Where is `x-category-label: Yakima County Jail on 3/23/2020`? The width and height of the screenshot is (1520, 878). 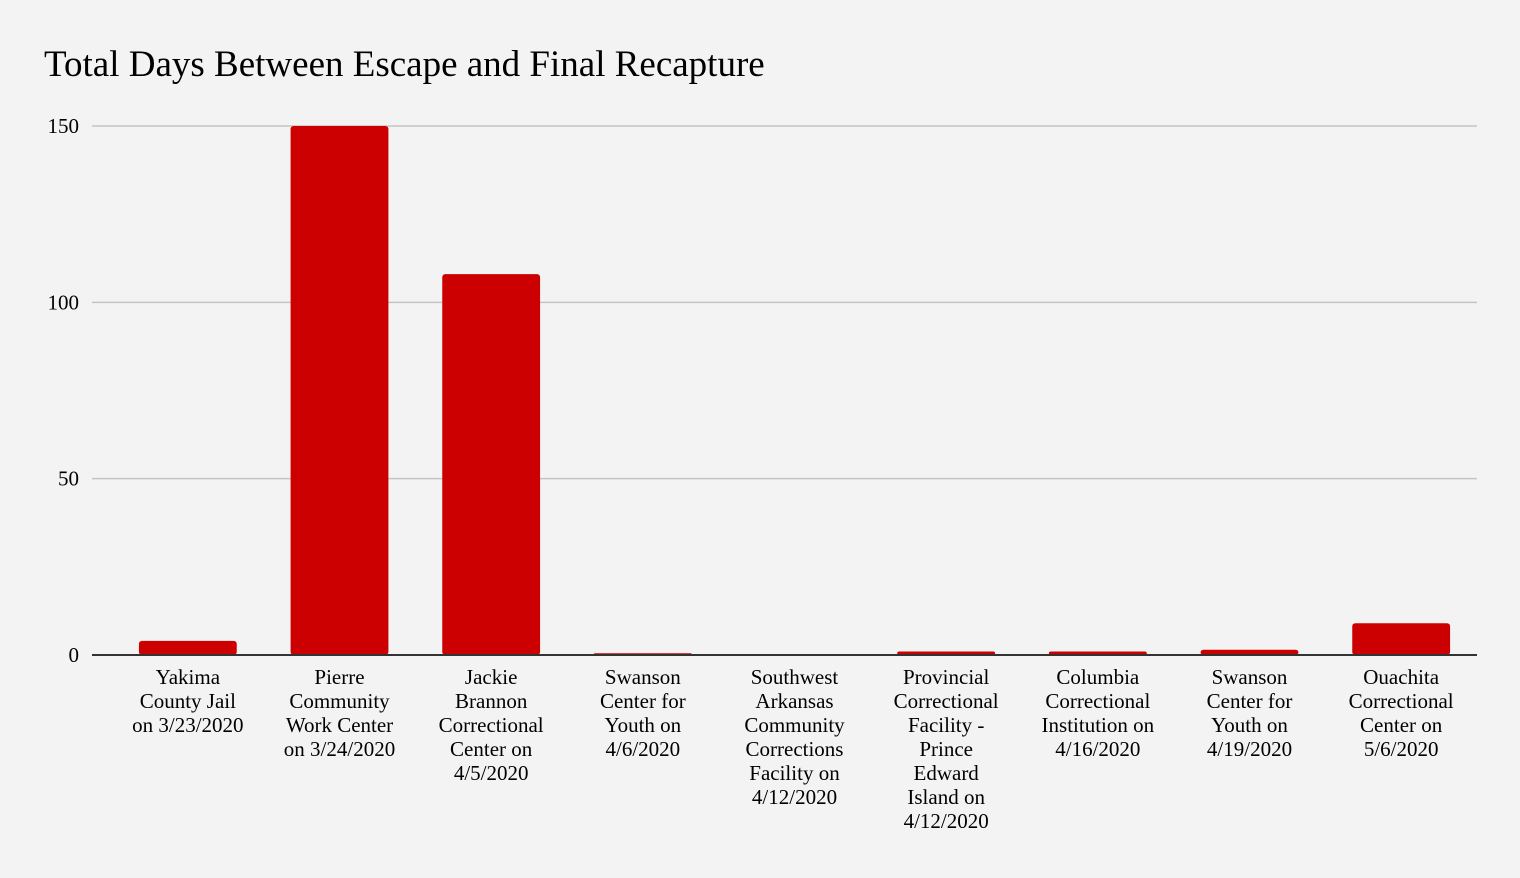
x-category-label: Yakima County Jail on 3/23/2020 is located at coordinates (187, 701).